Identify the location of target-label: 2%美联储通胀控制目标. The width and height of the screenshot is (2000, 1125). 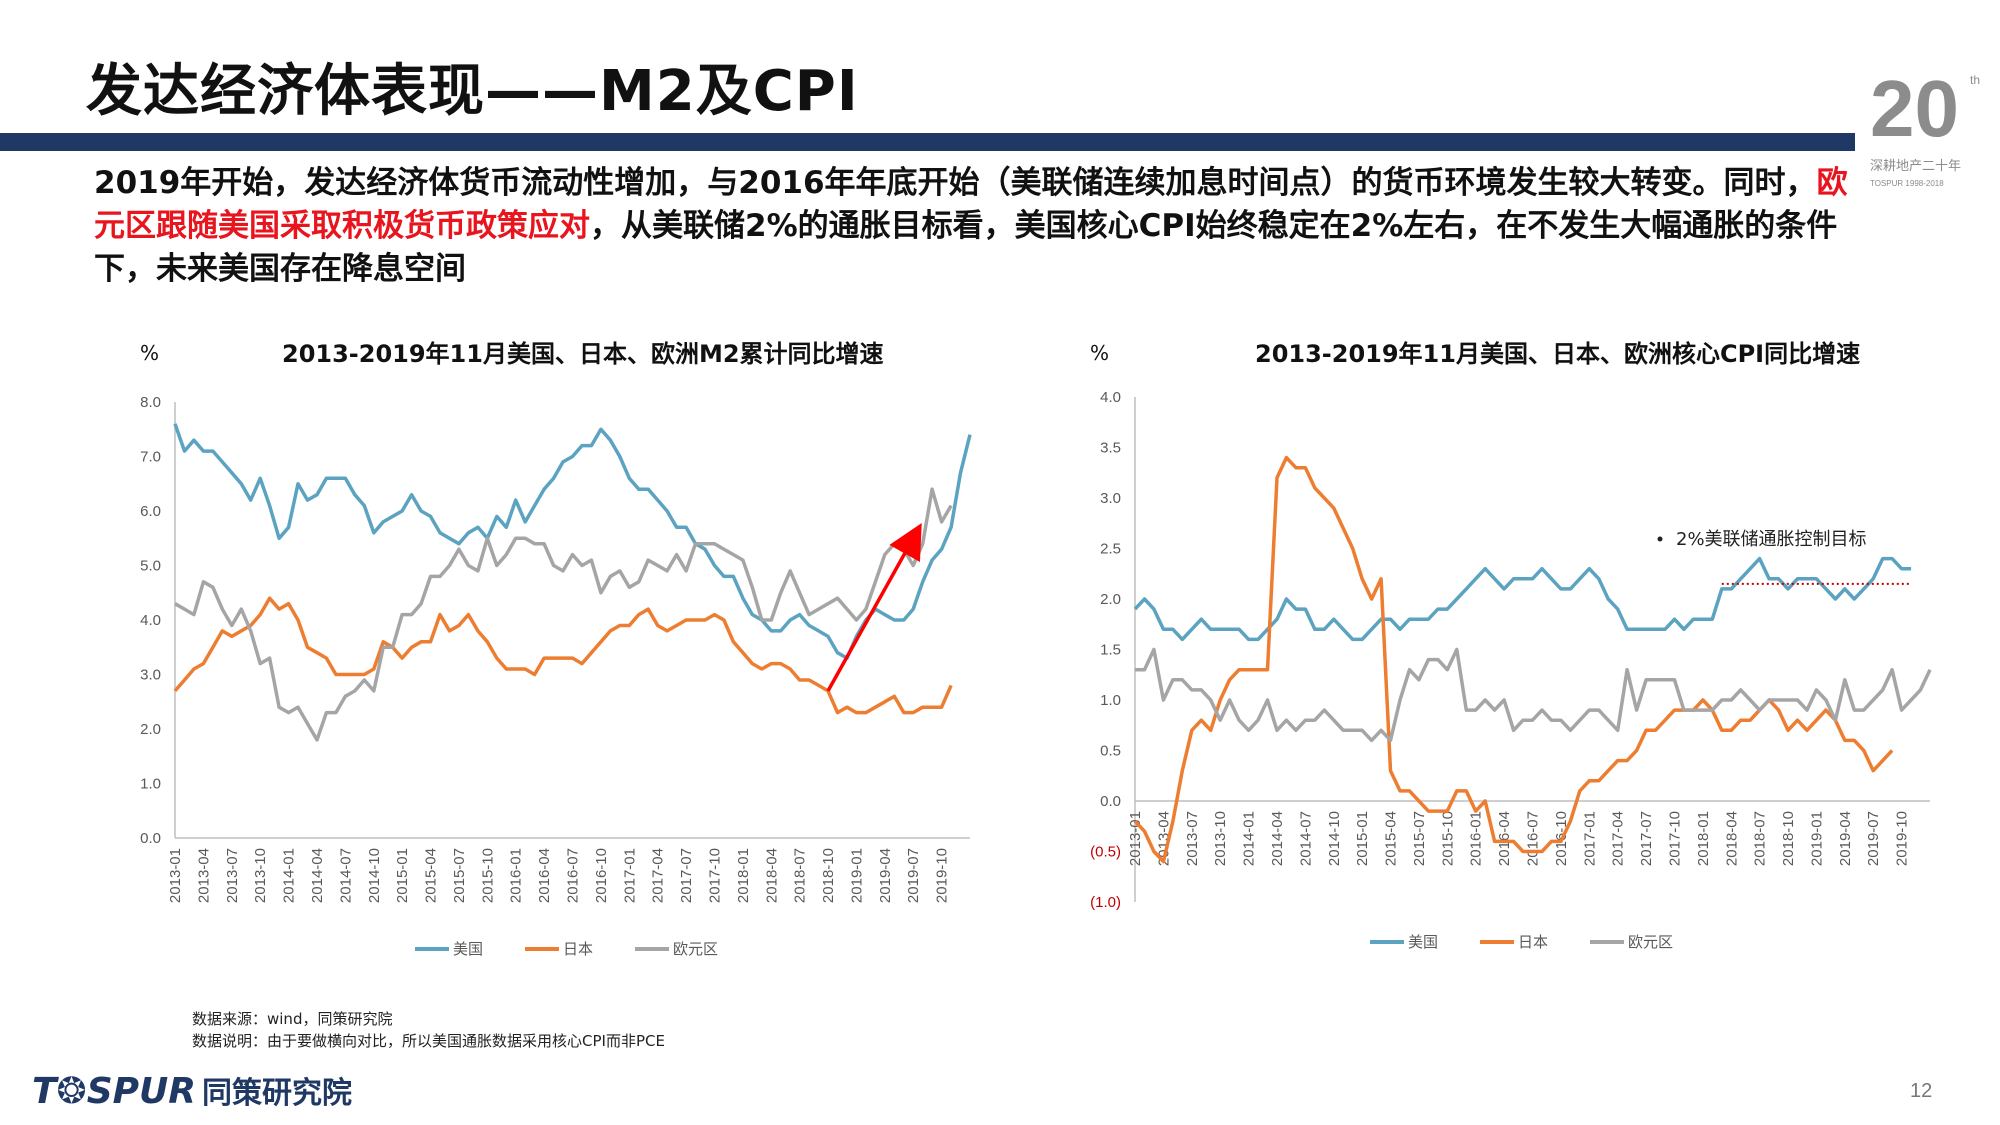
(1771, 539).